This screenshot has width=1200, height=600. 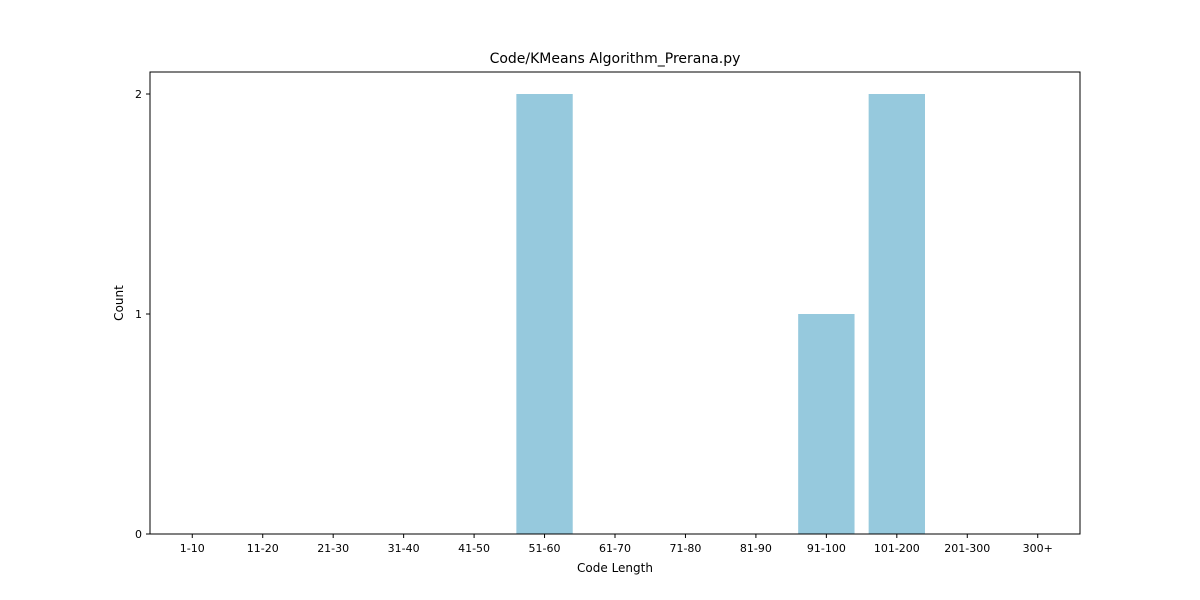 What do you see at coordinates (756, 548) in the screenshot?
I see `x-tick-label: 81-90` at bounding box center [756, 548].